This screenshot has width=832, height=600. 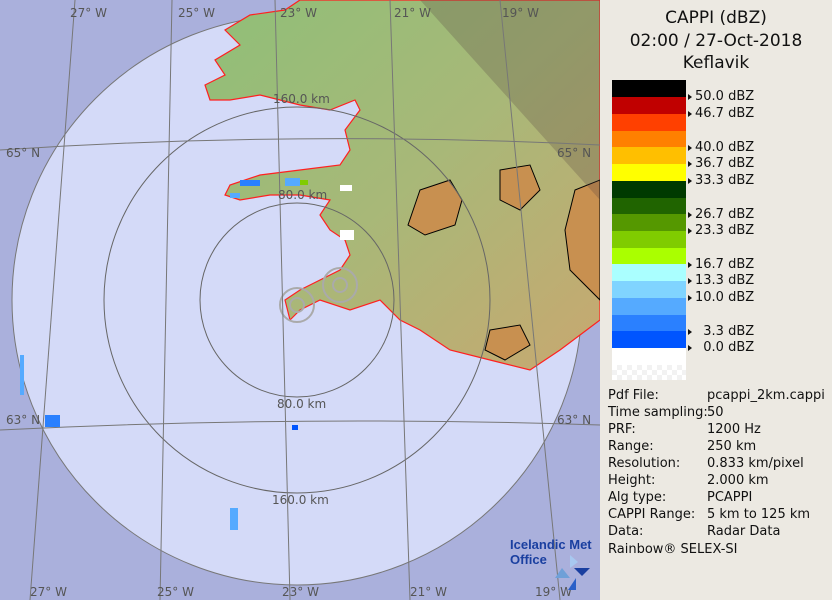 I want to click on product-datetime: 02:00 / 27-Oct-2018, so click(x=716, y=41).